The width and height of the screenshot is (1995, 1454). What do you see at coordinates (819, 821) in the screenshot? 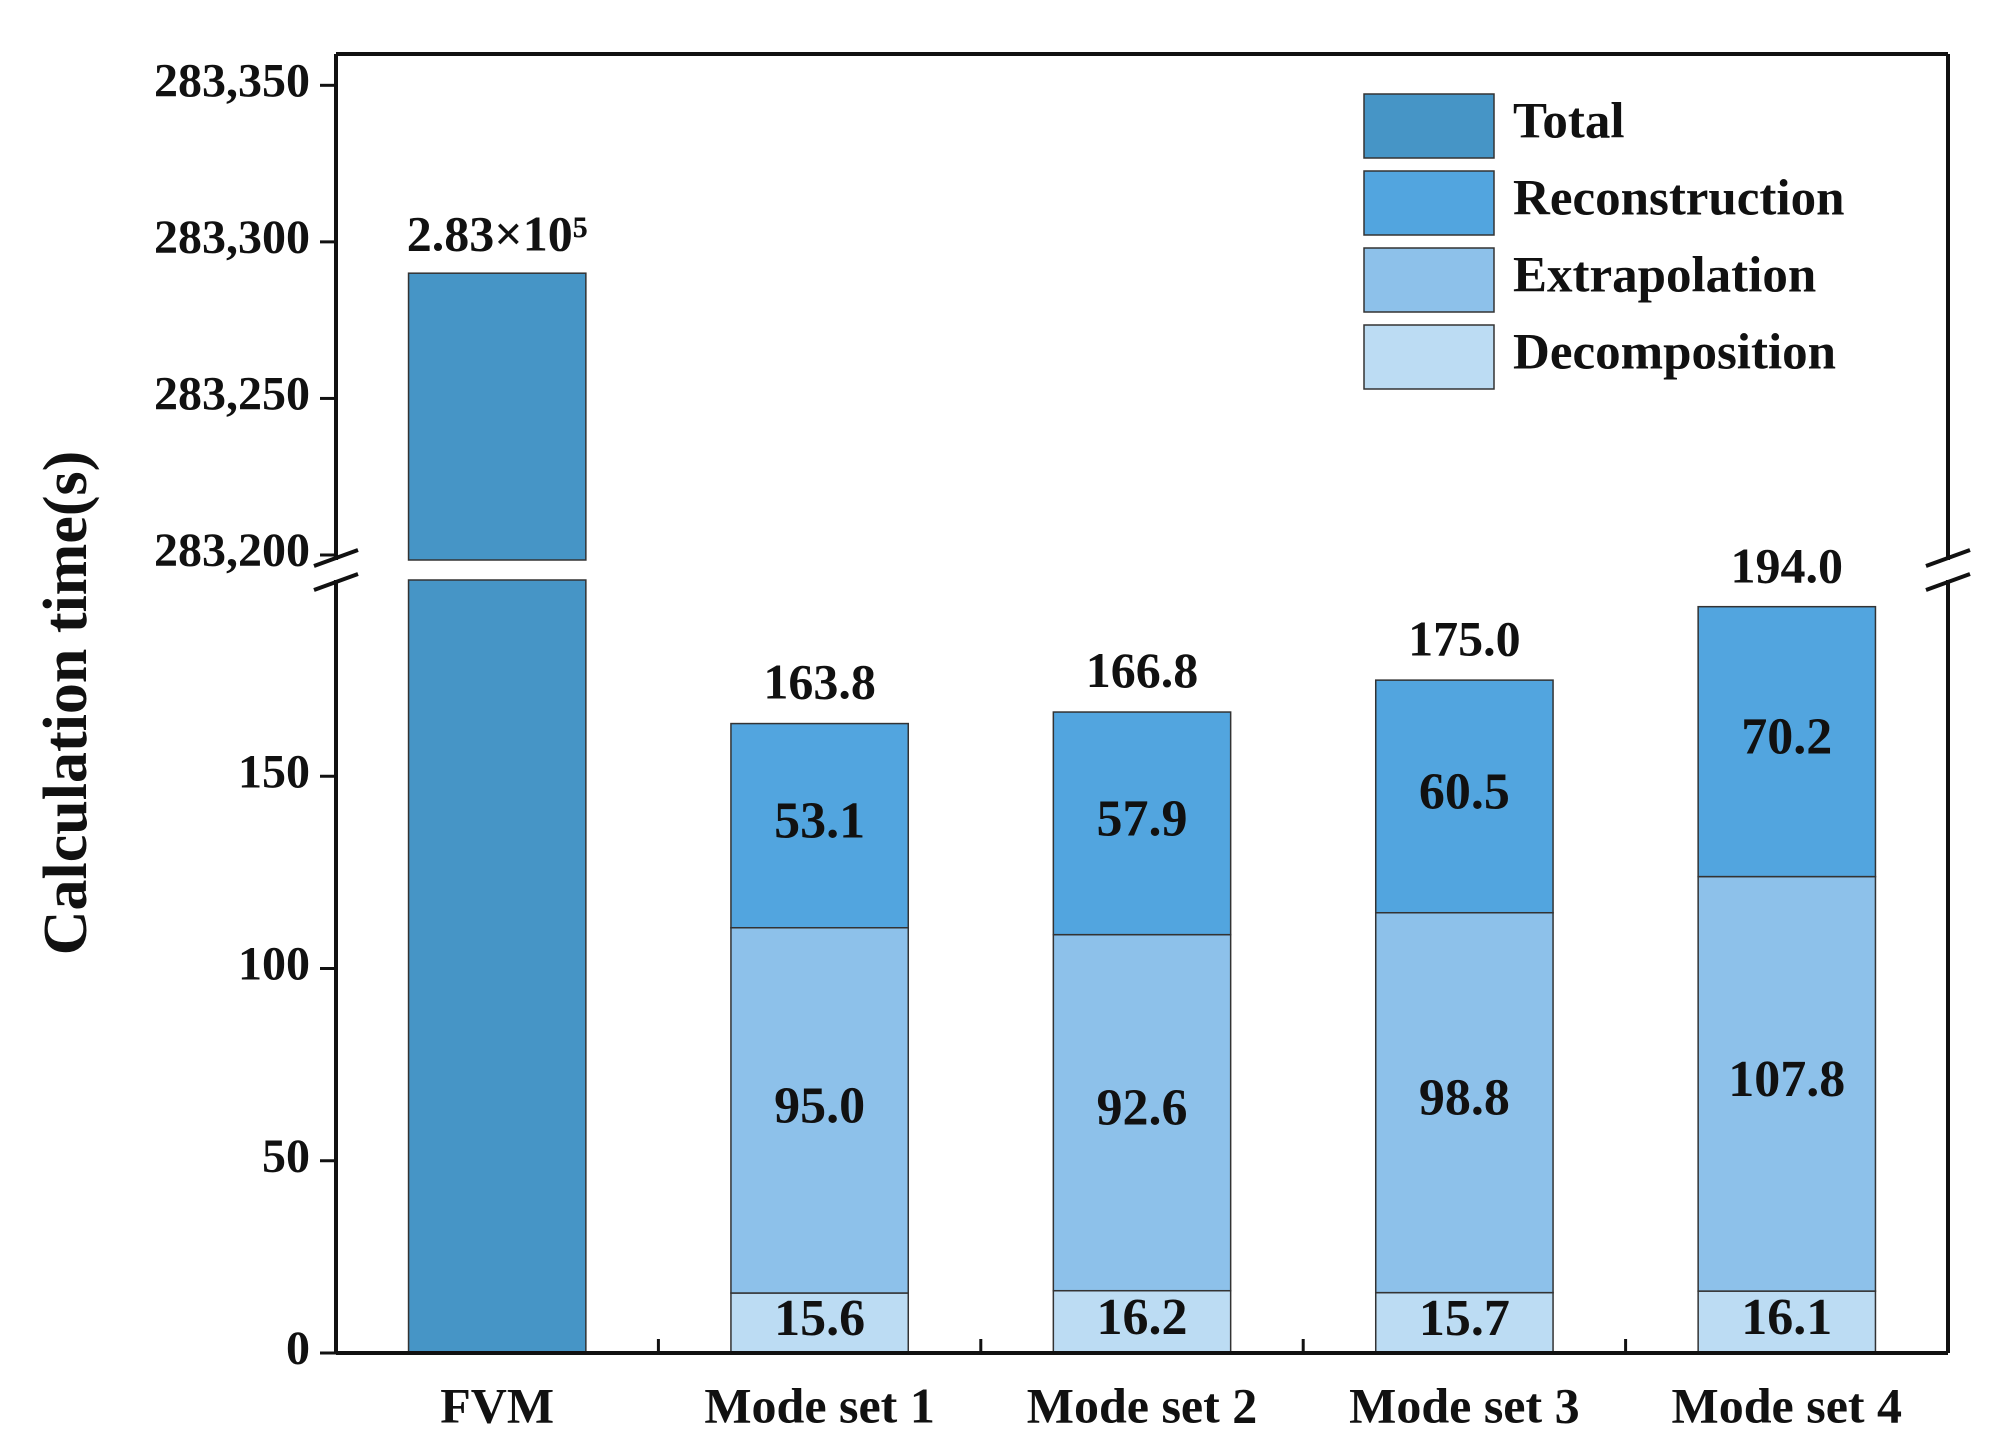
I see `bar-value-label: 53.1` at bounding box center [819, 821].